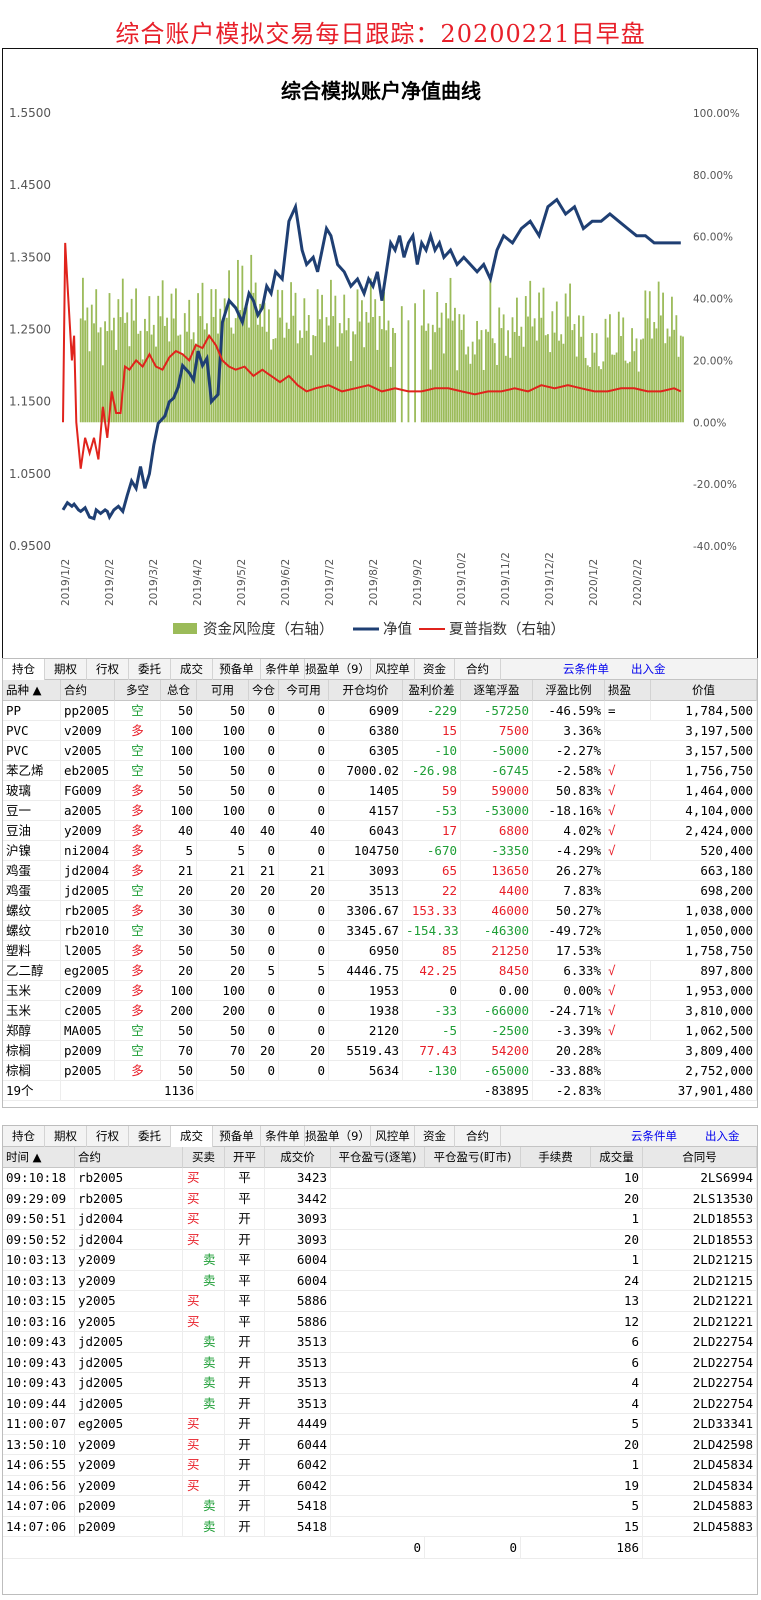 This screenshot has width=761, height=1600. I want to click on trade-row: 14:06:55 y2009 买开 6042 1 2LD45834, so click(380, 1465).